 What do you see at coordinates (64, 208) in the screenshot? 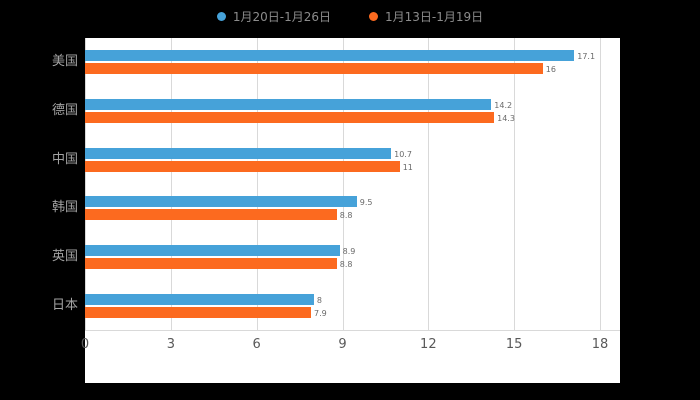
I see `category-label: 韩国` at bounding box center [64, 208].